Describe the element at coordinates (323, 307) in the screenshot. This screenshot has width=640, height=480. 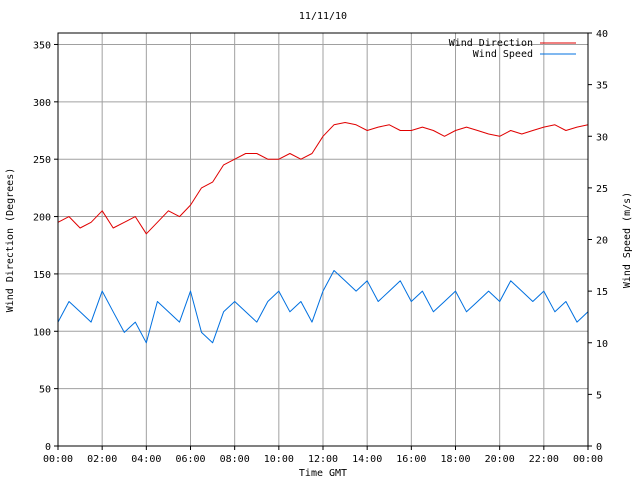
I see `series-line-wind-speed` at that location.